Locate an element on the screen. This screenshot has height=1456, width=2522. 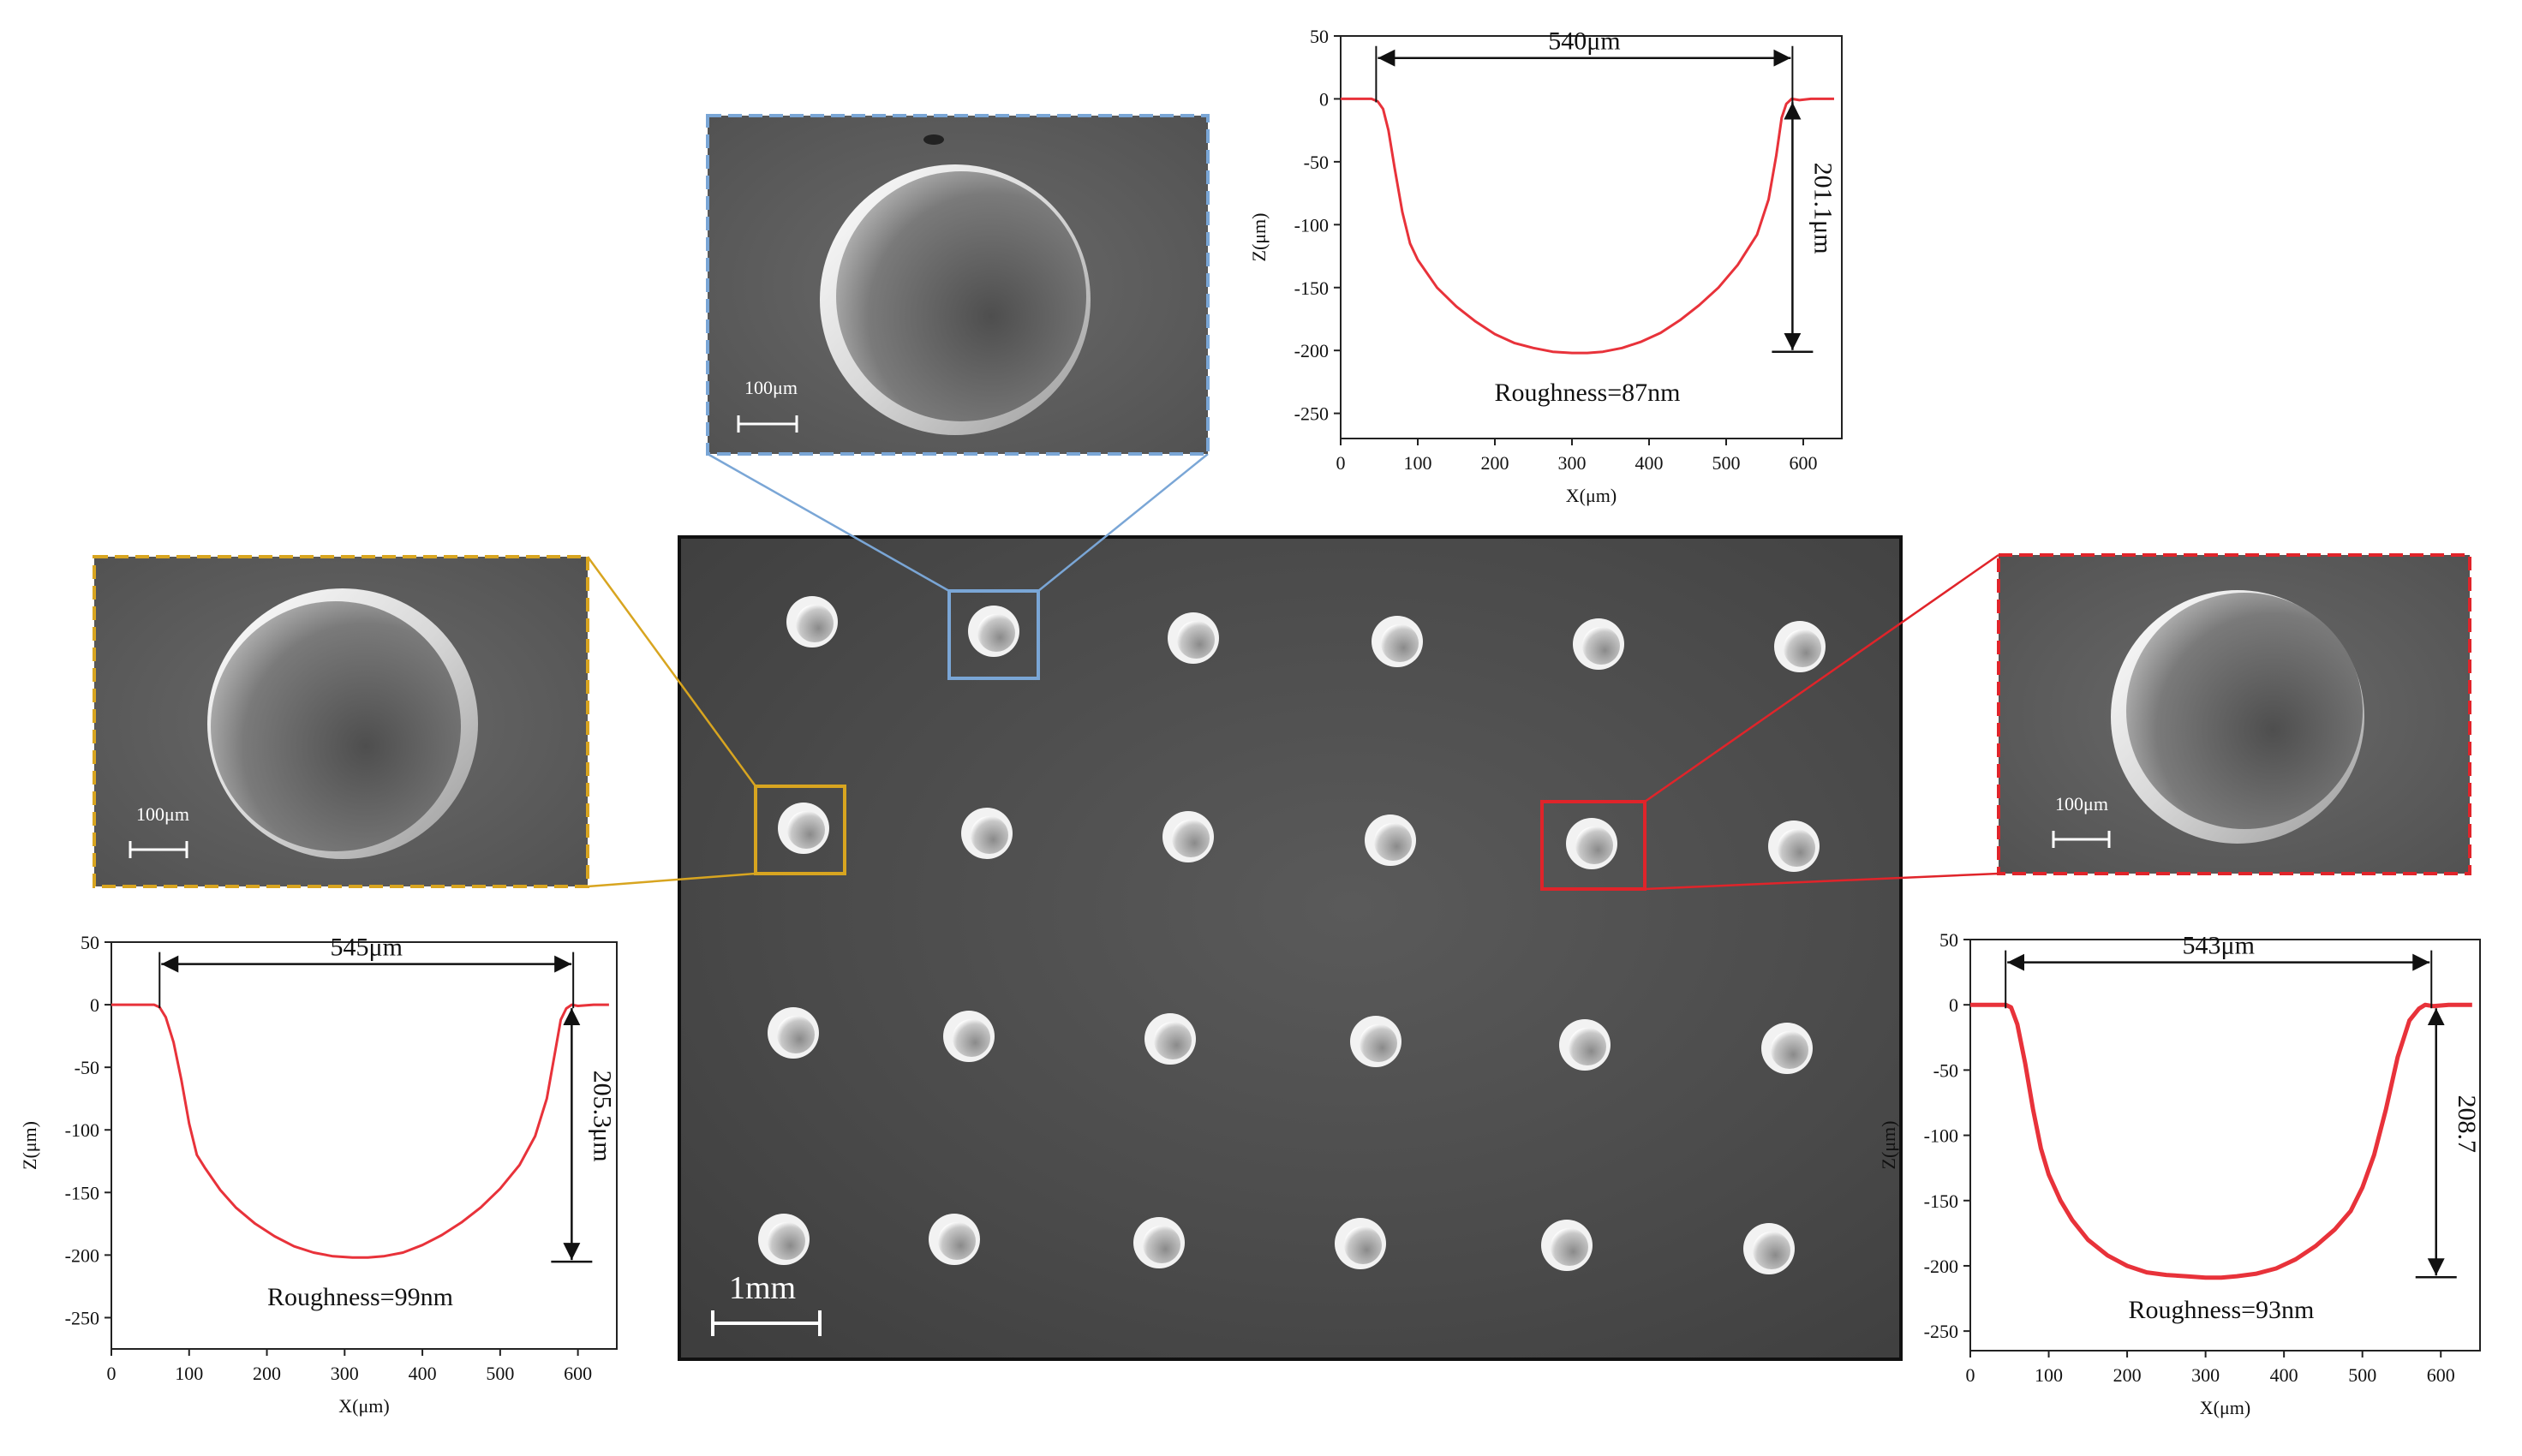
inset-red-scale-label: 100μm is located at coordinates (2081, 804).